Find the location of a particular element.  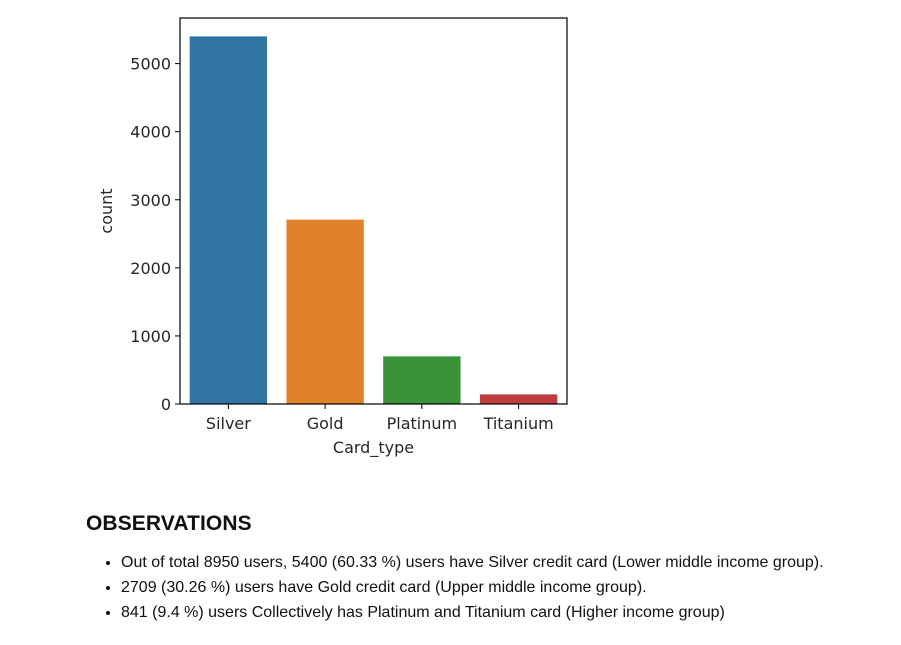

x-axis-ticks: Silver Gold Platinum Titanium is located at coordinates (380, 418).